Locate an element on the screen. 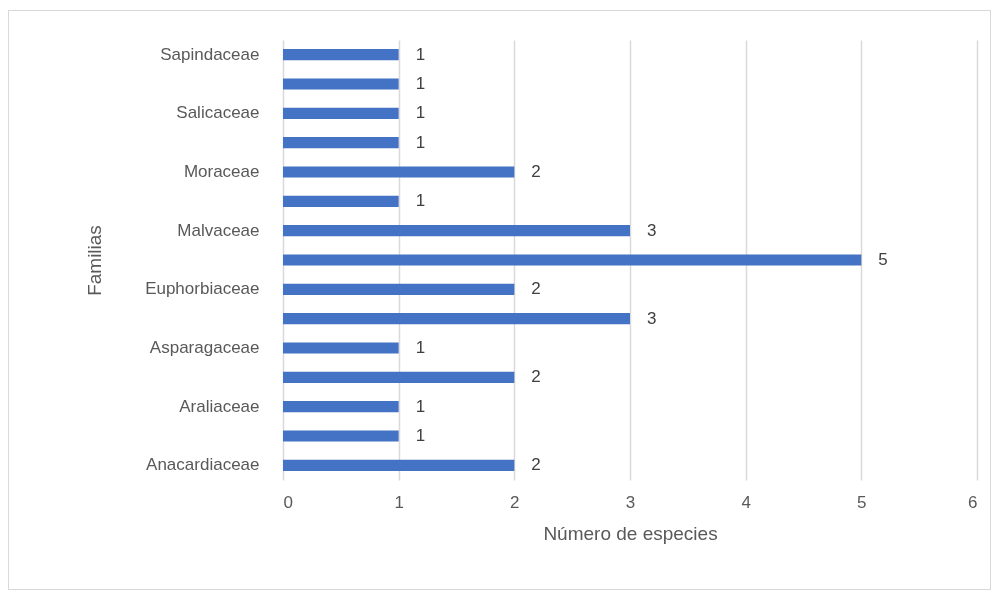 Image resolution: width=1001 pixels, height=592 pixels. x-tick-label: 3 is located at coordinates (630, 502).